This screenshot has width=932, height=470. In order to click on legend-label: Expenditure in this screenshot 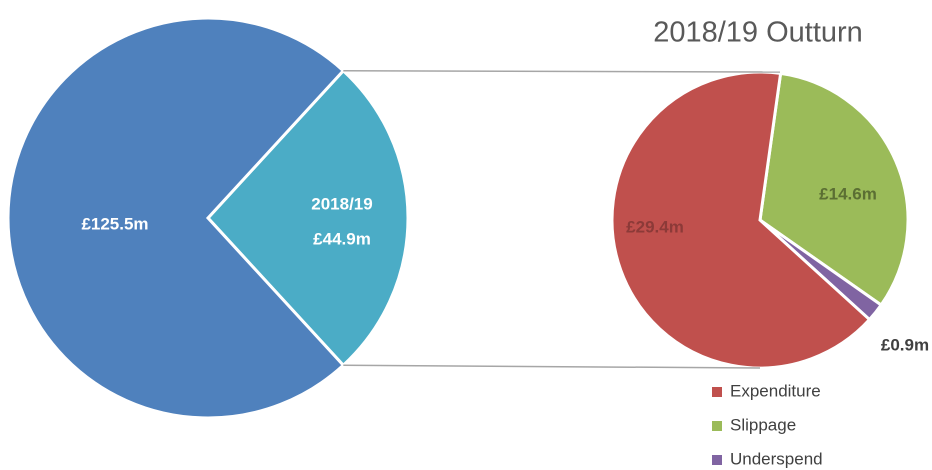, I will do `click(775, 390)`.